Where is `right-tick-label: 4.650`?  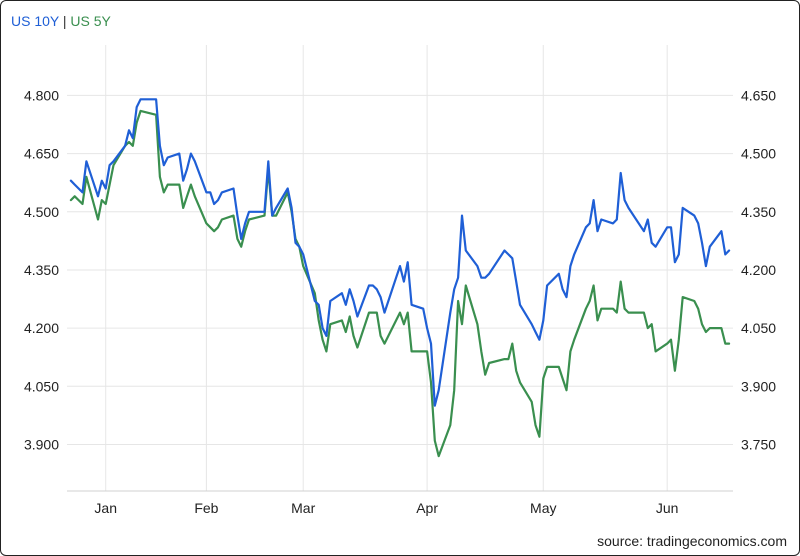 right-tick-label: 4.650 is located at coordinates (758, 95).